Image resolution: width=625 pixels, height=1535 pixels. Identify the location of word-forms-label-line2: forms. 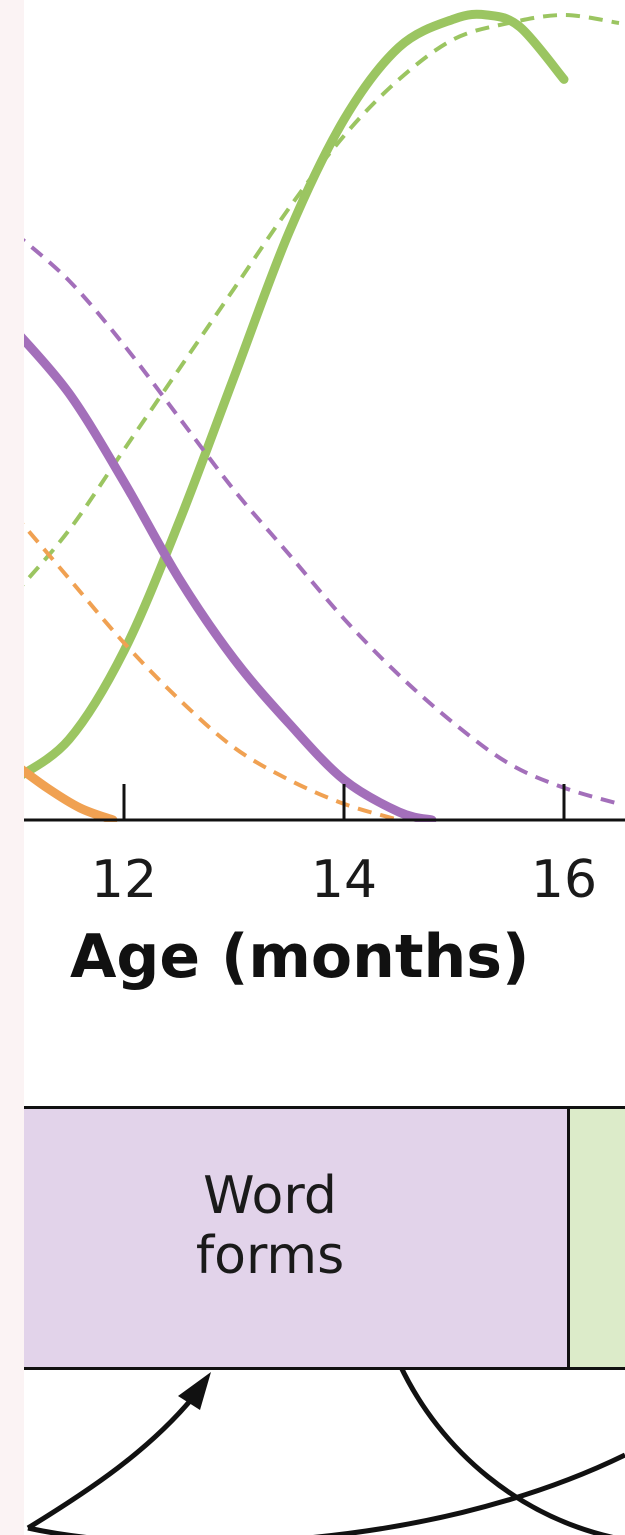
(270, 1256).